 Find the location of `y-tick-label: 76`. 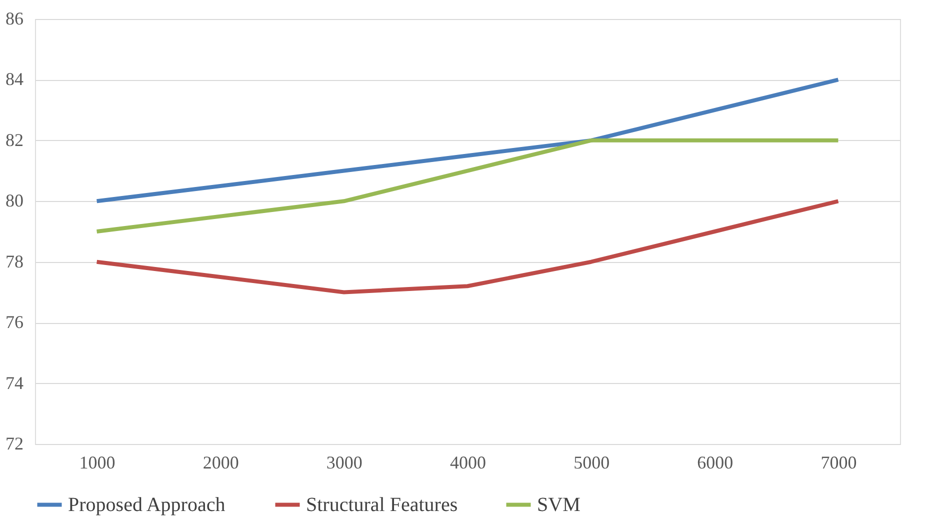

y-tick-label: 76 is located at coordinates (15, 322).